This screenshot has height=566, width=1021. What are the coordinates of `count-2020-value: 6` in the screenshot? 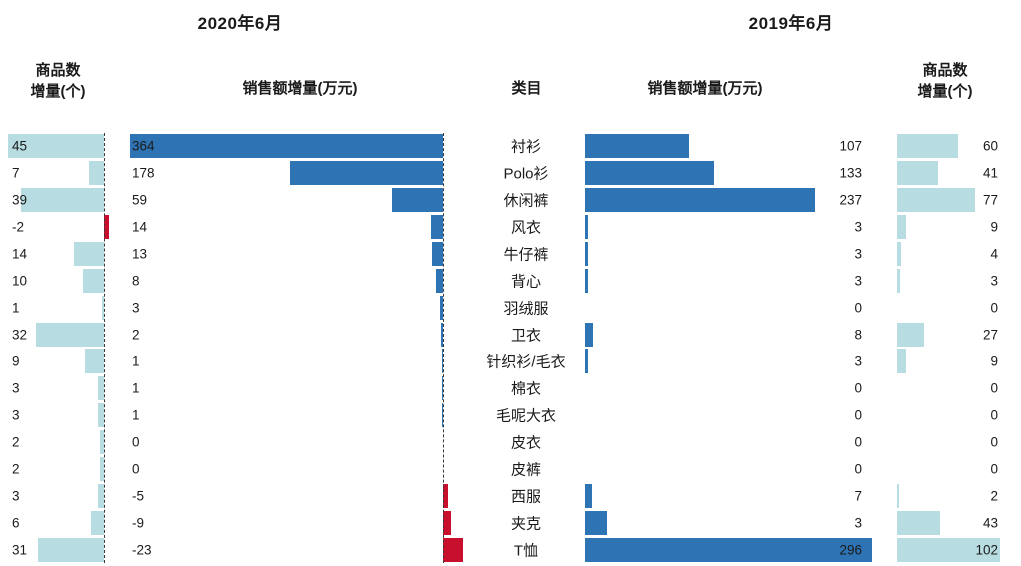 It's located at (16, 523).